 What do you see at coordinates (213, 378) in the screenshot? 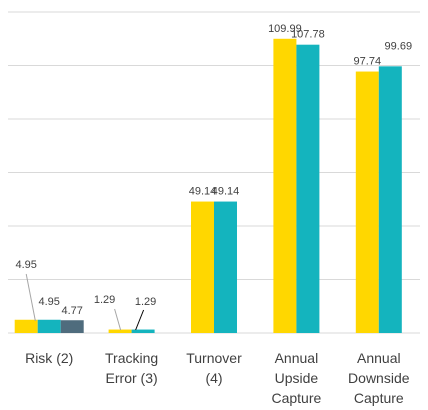
I see `category-label: (4)` at bounding box center [213, 378].